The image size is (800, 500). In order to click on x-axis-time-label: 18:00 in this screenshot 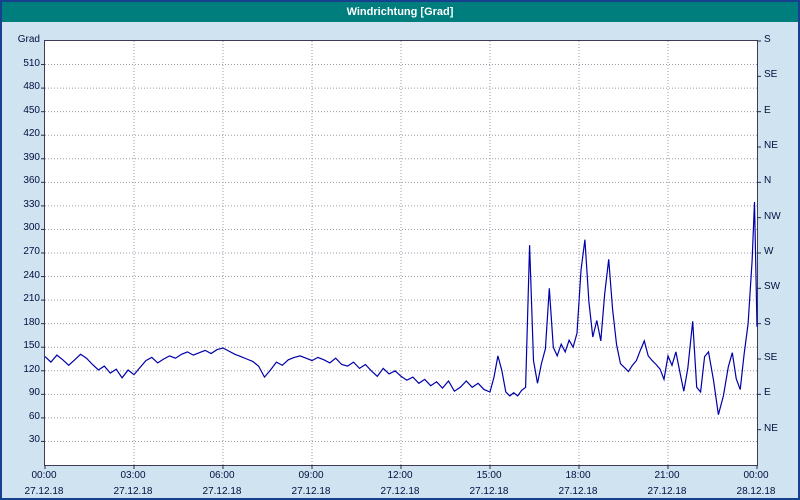, I will do `click(578, 475)`.